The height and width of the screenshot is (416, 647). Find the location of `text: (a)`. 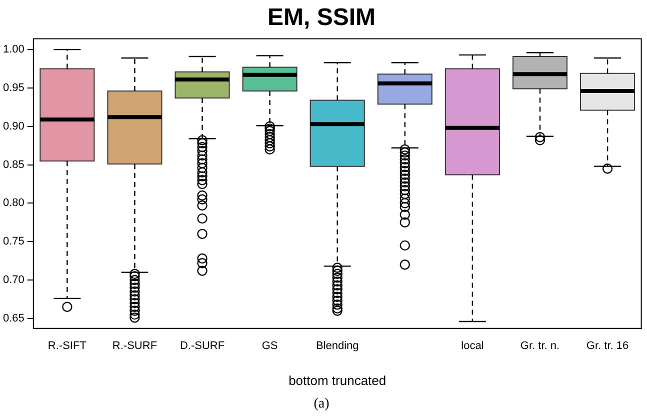

text: (a) is located at coordinates (322, 404).